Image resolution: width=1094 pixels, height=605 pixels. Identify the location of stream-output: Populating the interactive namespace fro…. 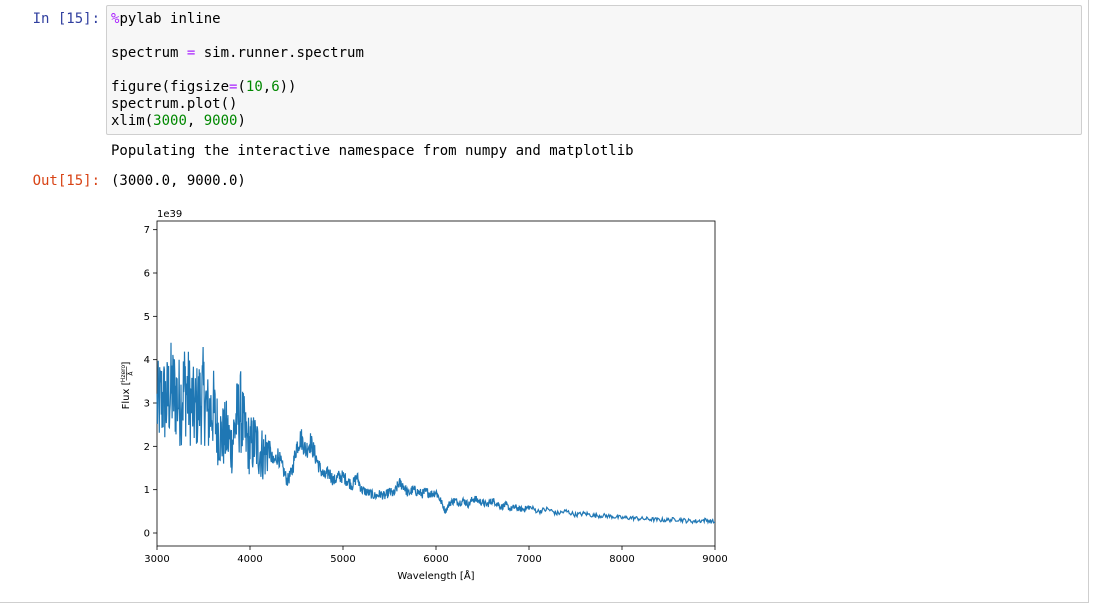
(372, 151).